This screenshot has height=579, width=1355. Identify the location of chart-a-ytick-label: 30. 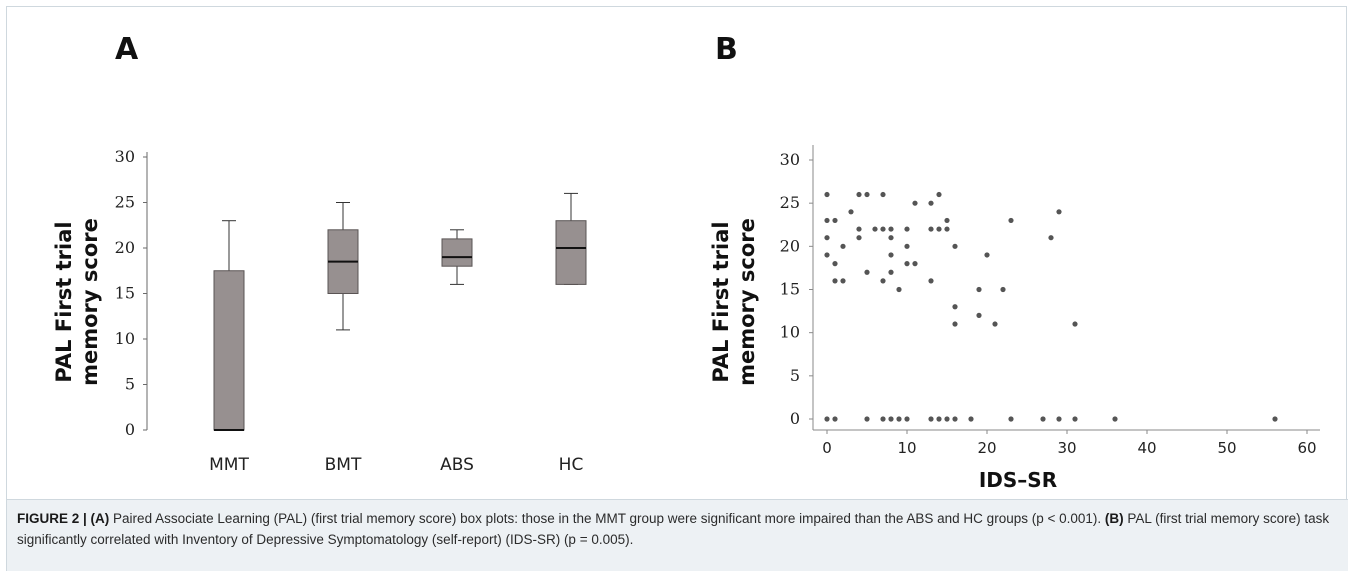
(125, 156).